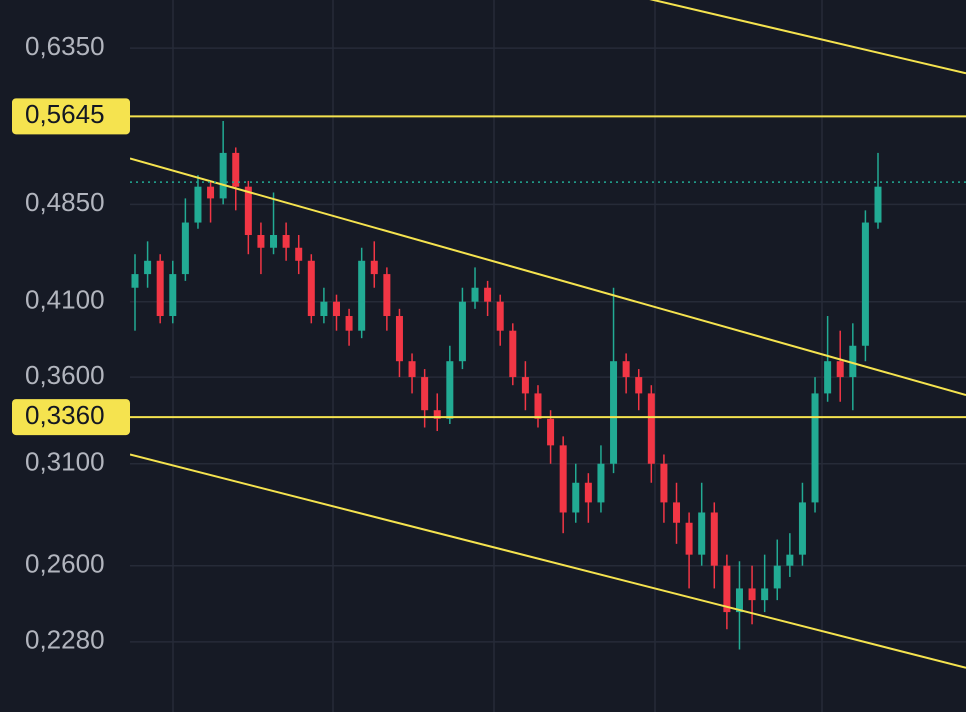  What do you see at coordinates (65, 564) in the screenshot?
I see `y-tick-label: 0,2600` at bounding box center [65, 564].